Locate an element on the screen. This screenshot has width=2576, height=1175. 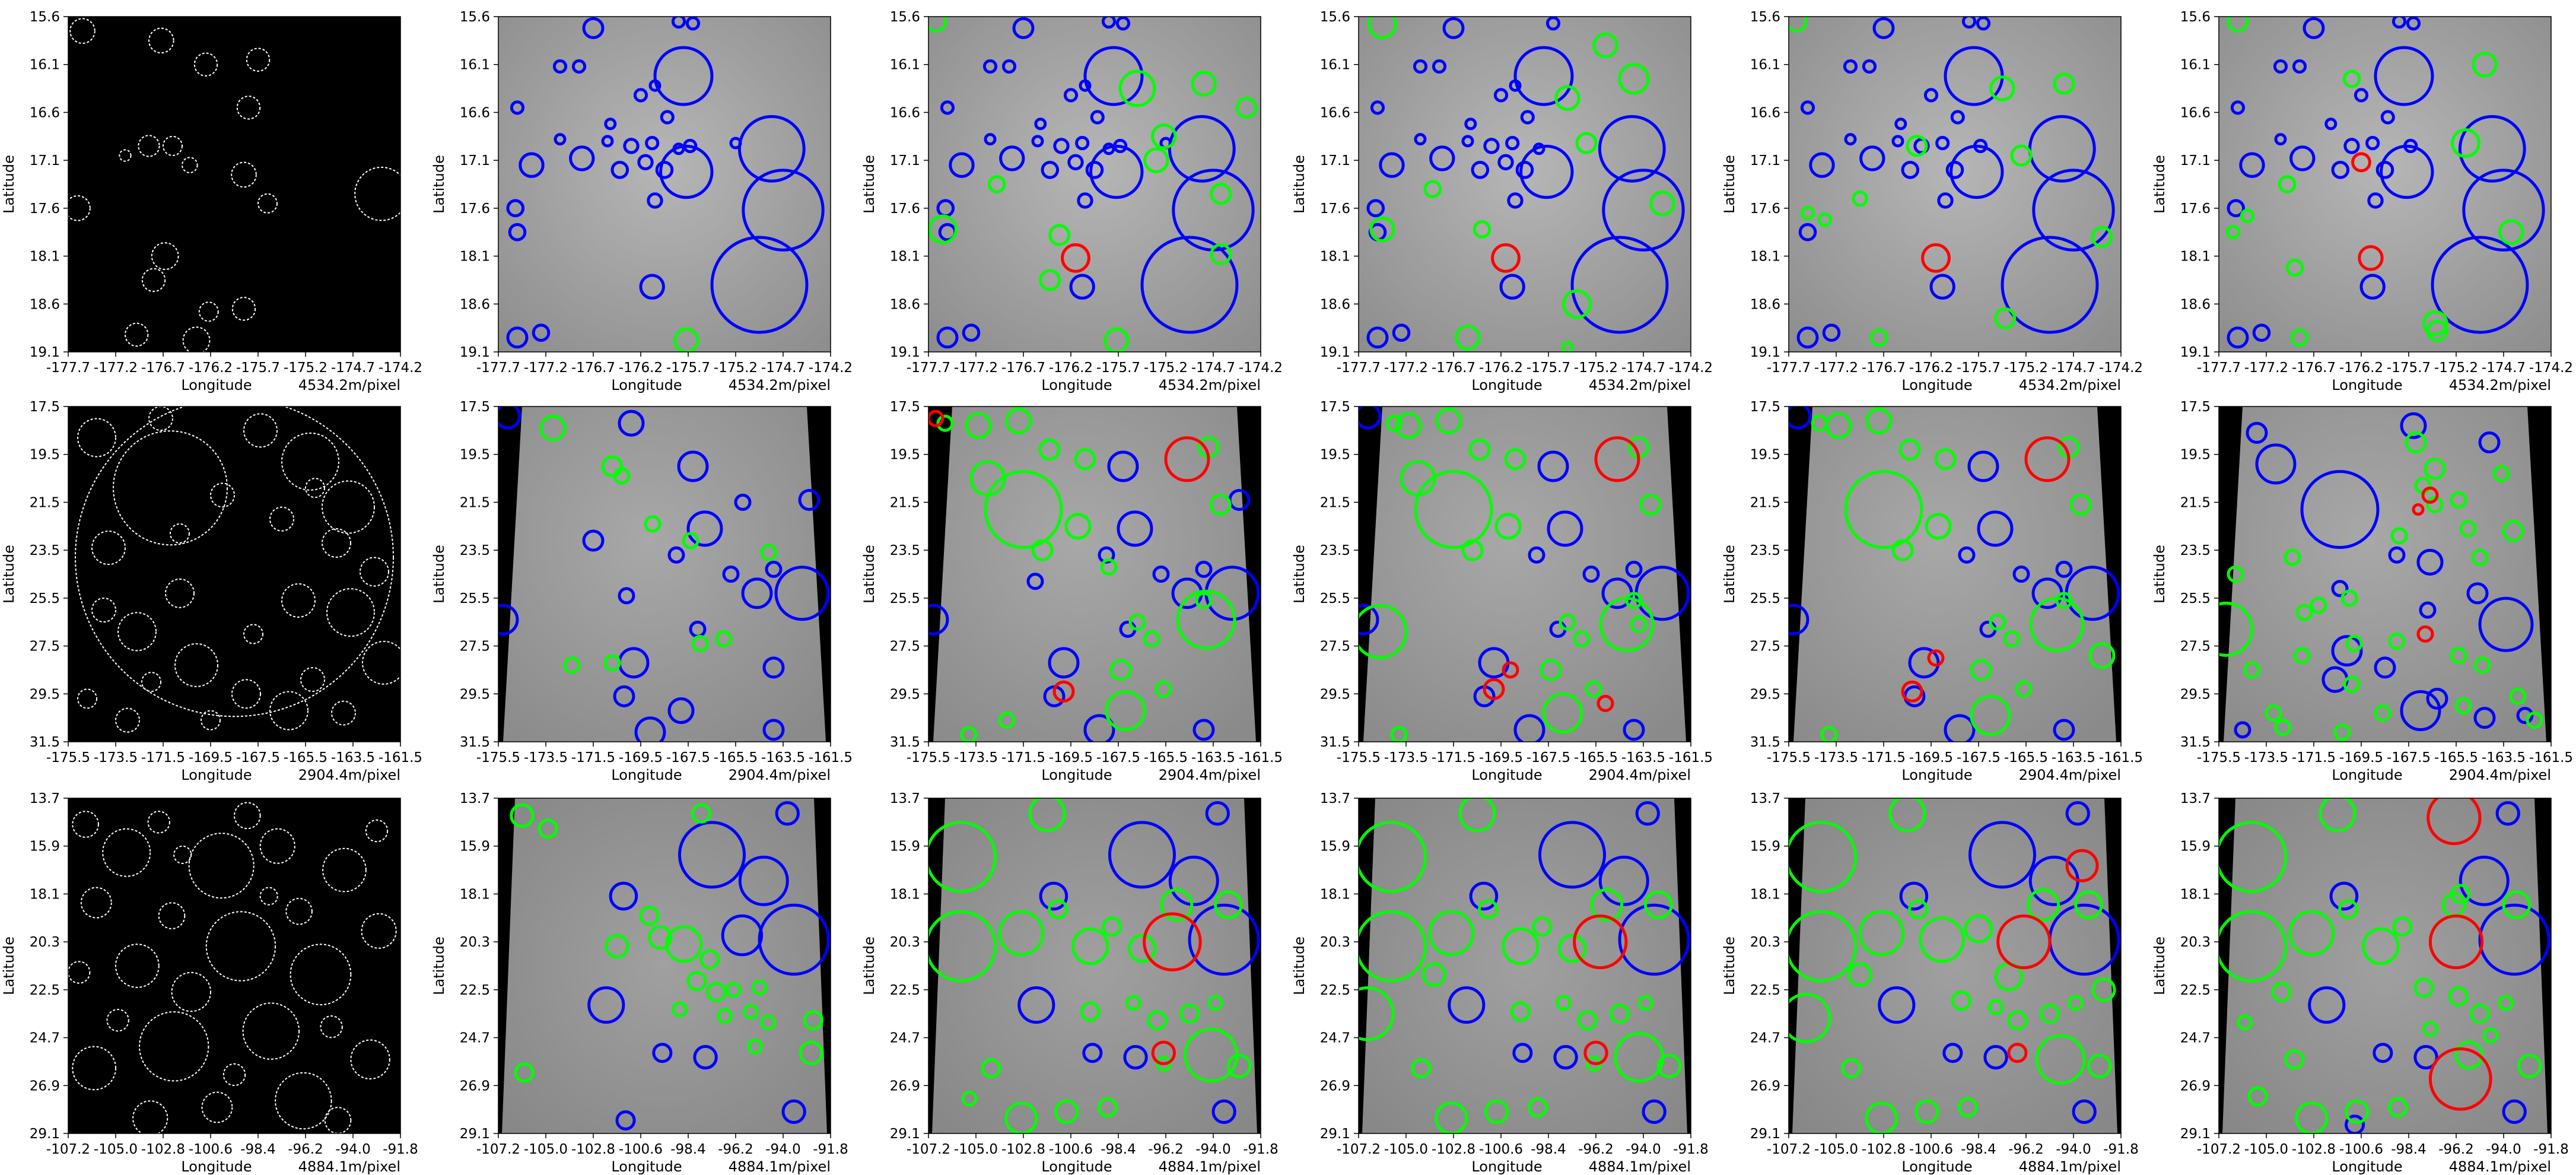
x-tick-label: -177.2 is located at coordinates (976, 368).